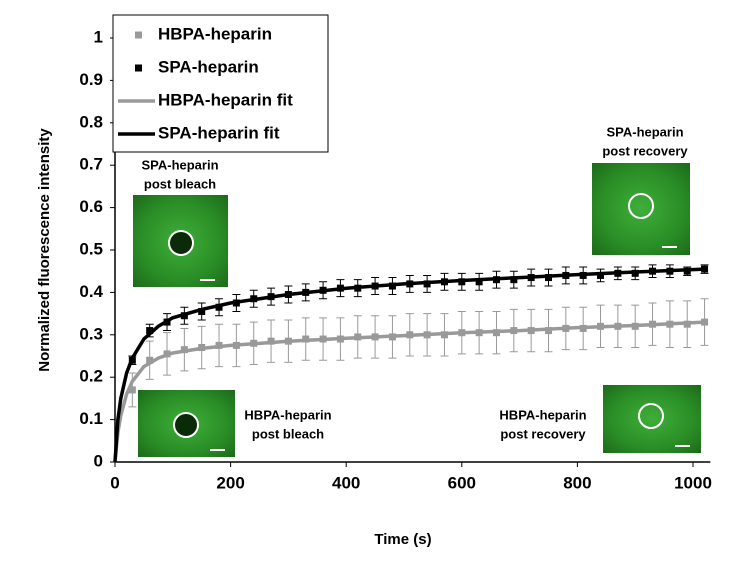  What do you see at coordinates (346, 482) in the screenshot?
I see `x-tick-label: 400` at bounding box center [346, 482].